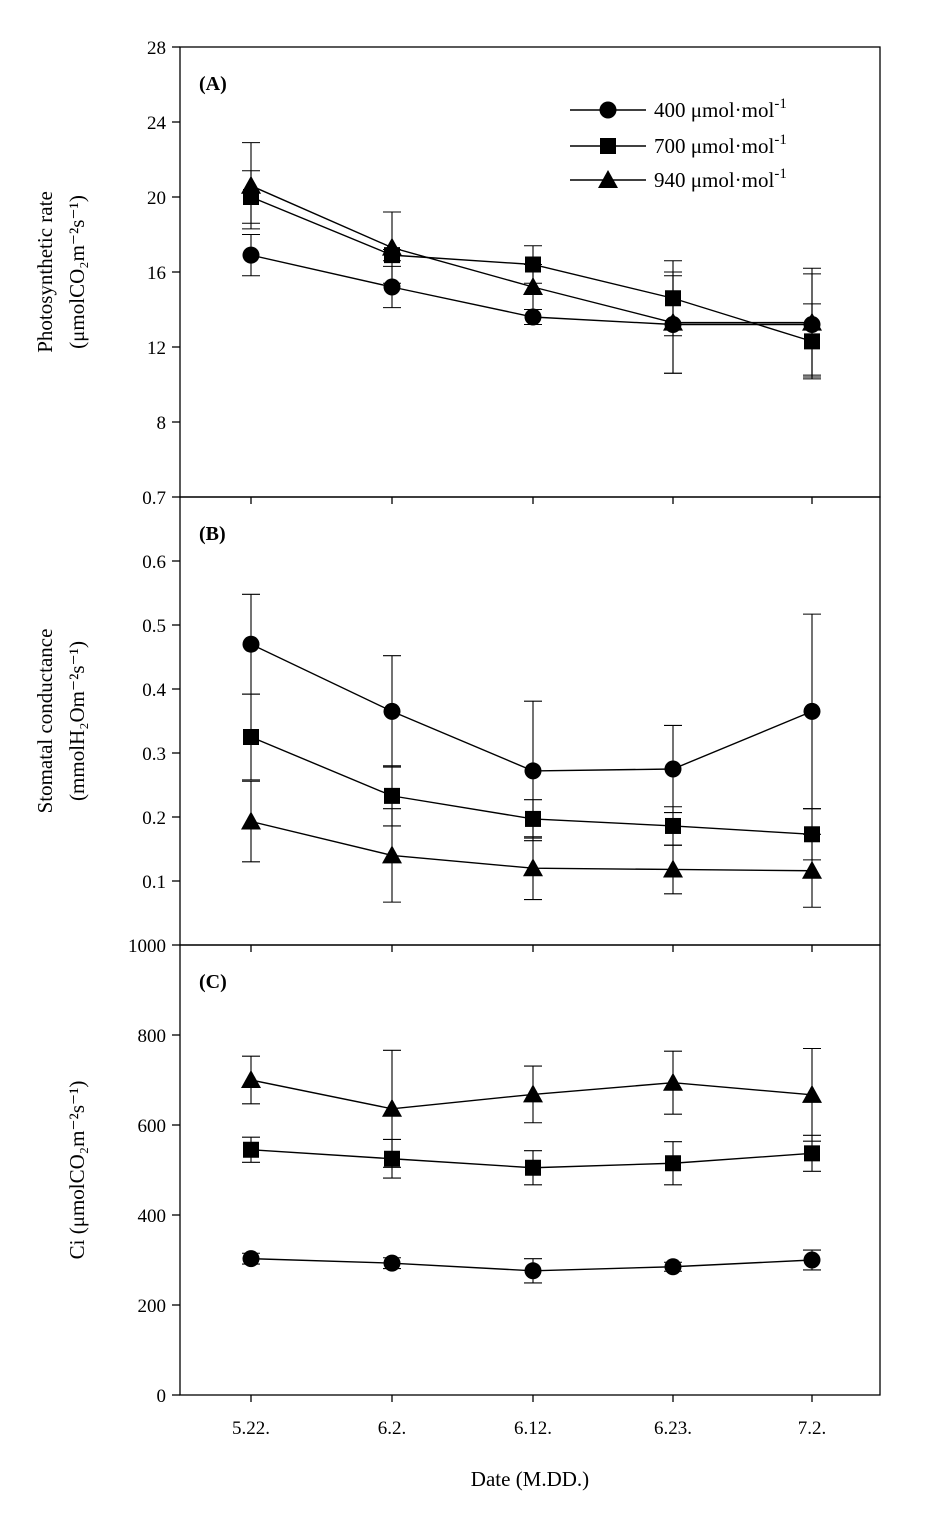  What do you see at coordinates (162, 423) in the screenshot?
I see `y-tick-label: 8` at bounding box center [162, 423].